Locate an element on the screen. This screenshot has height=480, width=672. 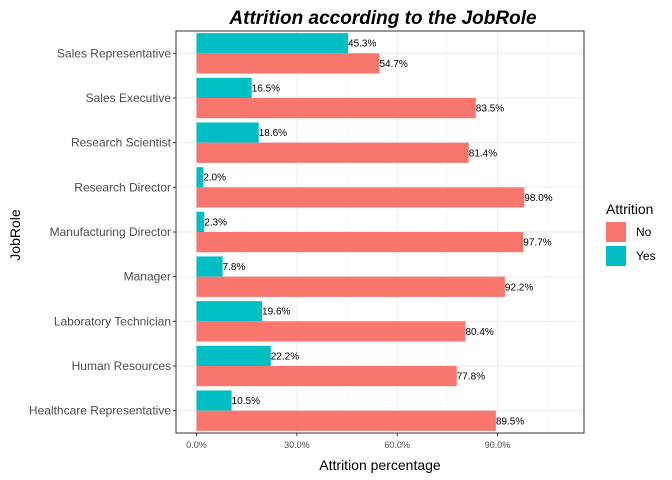
x-tick-labels: 0.0% 30.0% 60.0% 90.0% is located at coordinates (348, 441).